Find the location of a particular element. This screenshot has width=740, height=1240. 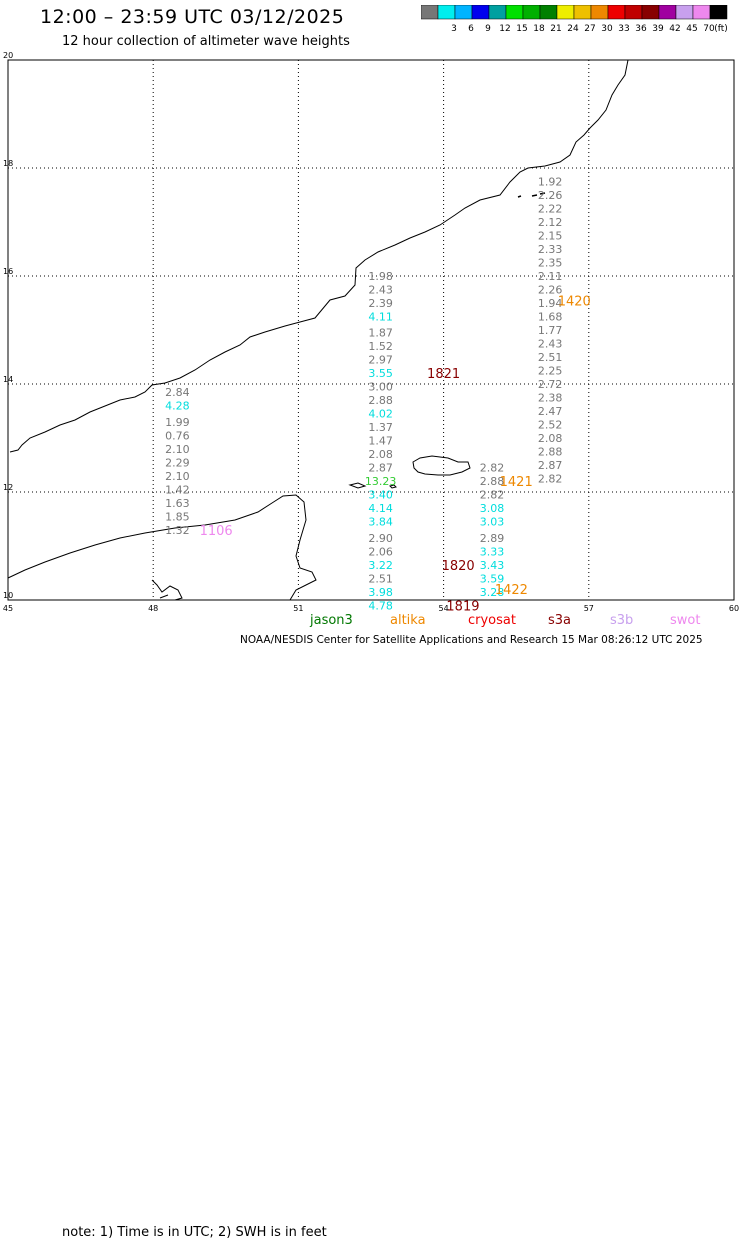

wave-height-value: 4.14 is located at coordinates (380, 508).